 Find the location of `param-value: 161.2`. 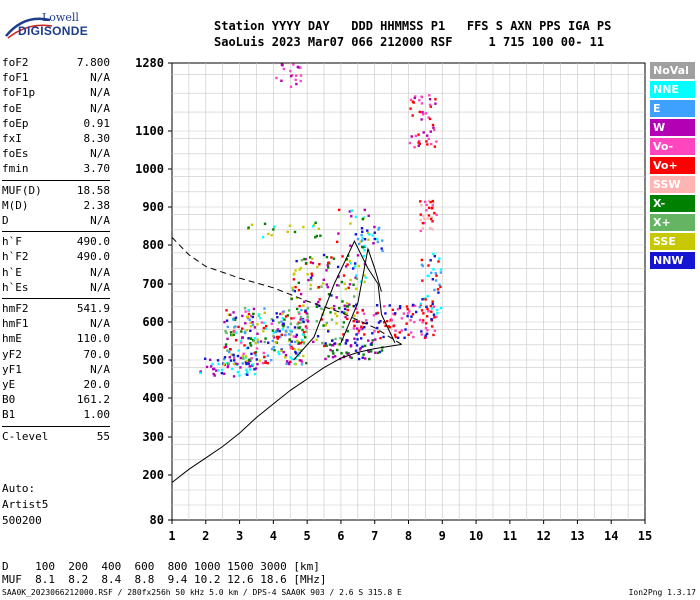

param-value: 161.2 is located at coordinates (93, 400).